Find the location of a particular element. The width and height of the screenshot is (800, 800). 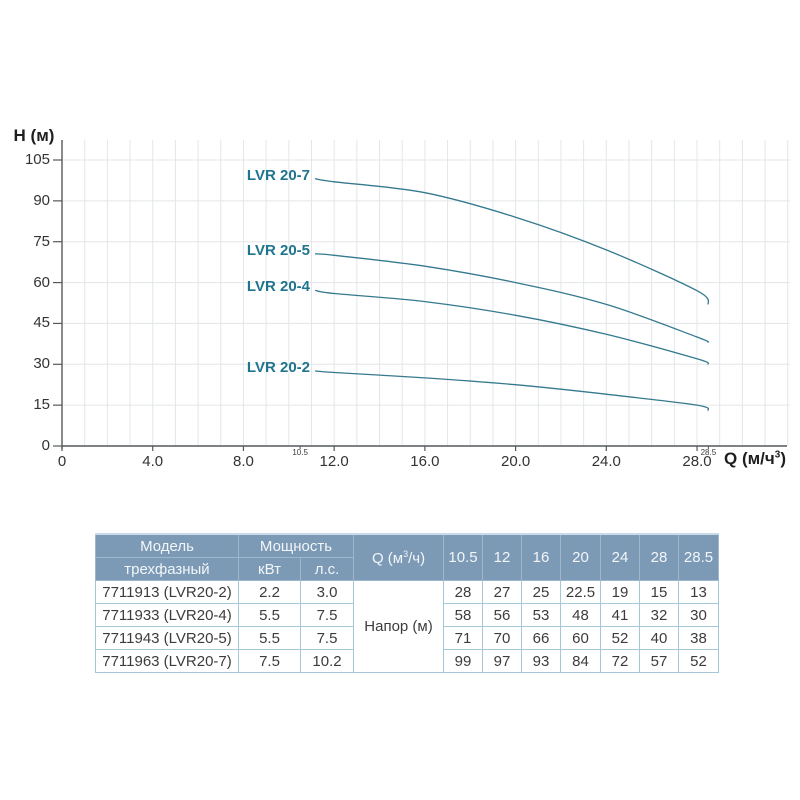

col-header-q-value: 10.5 is located at coordinates (463, 557).